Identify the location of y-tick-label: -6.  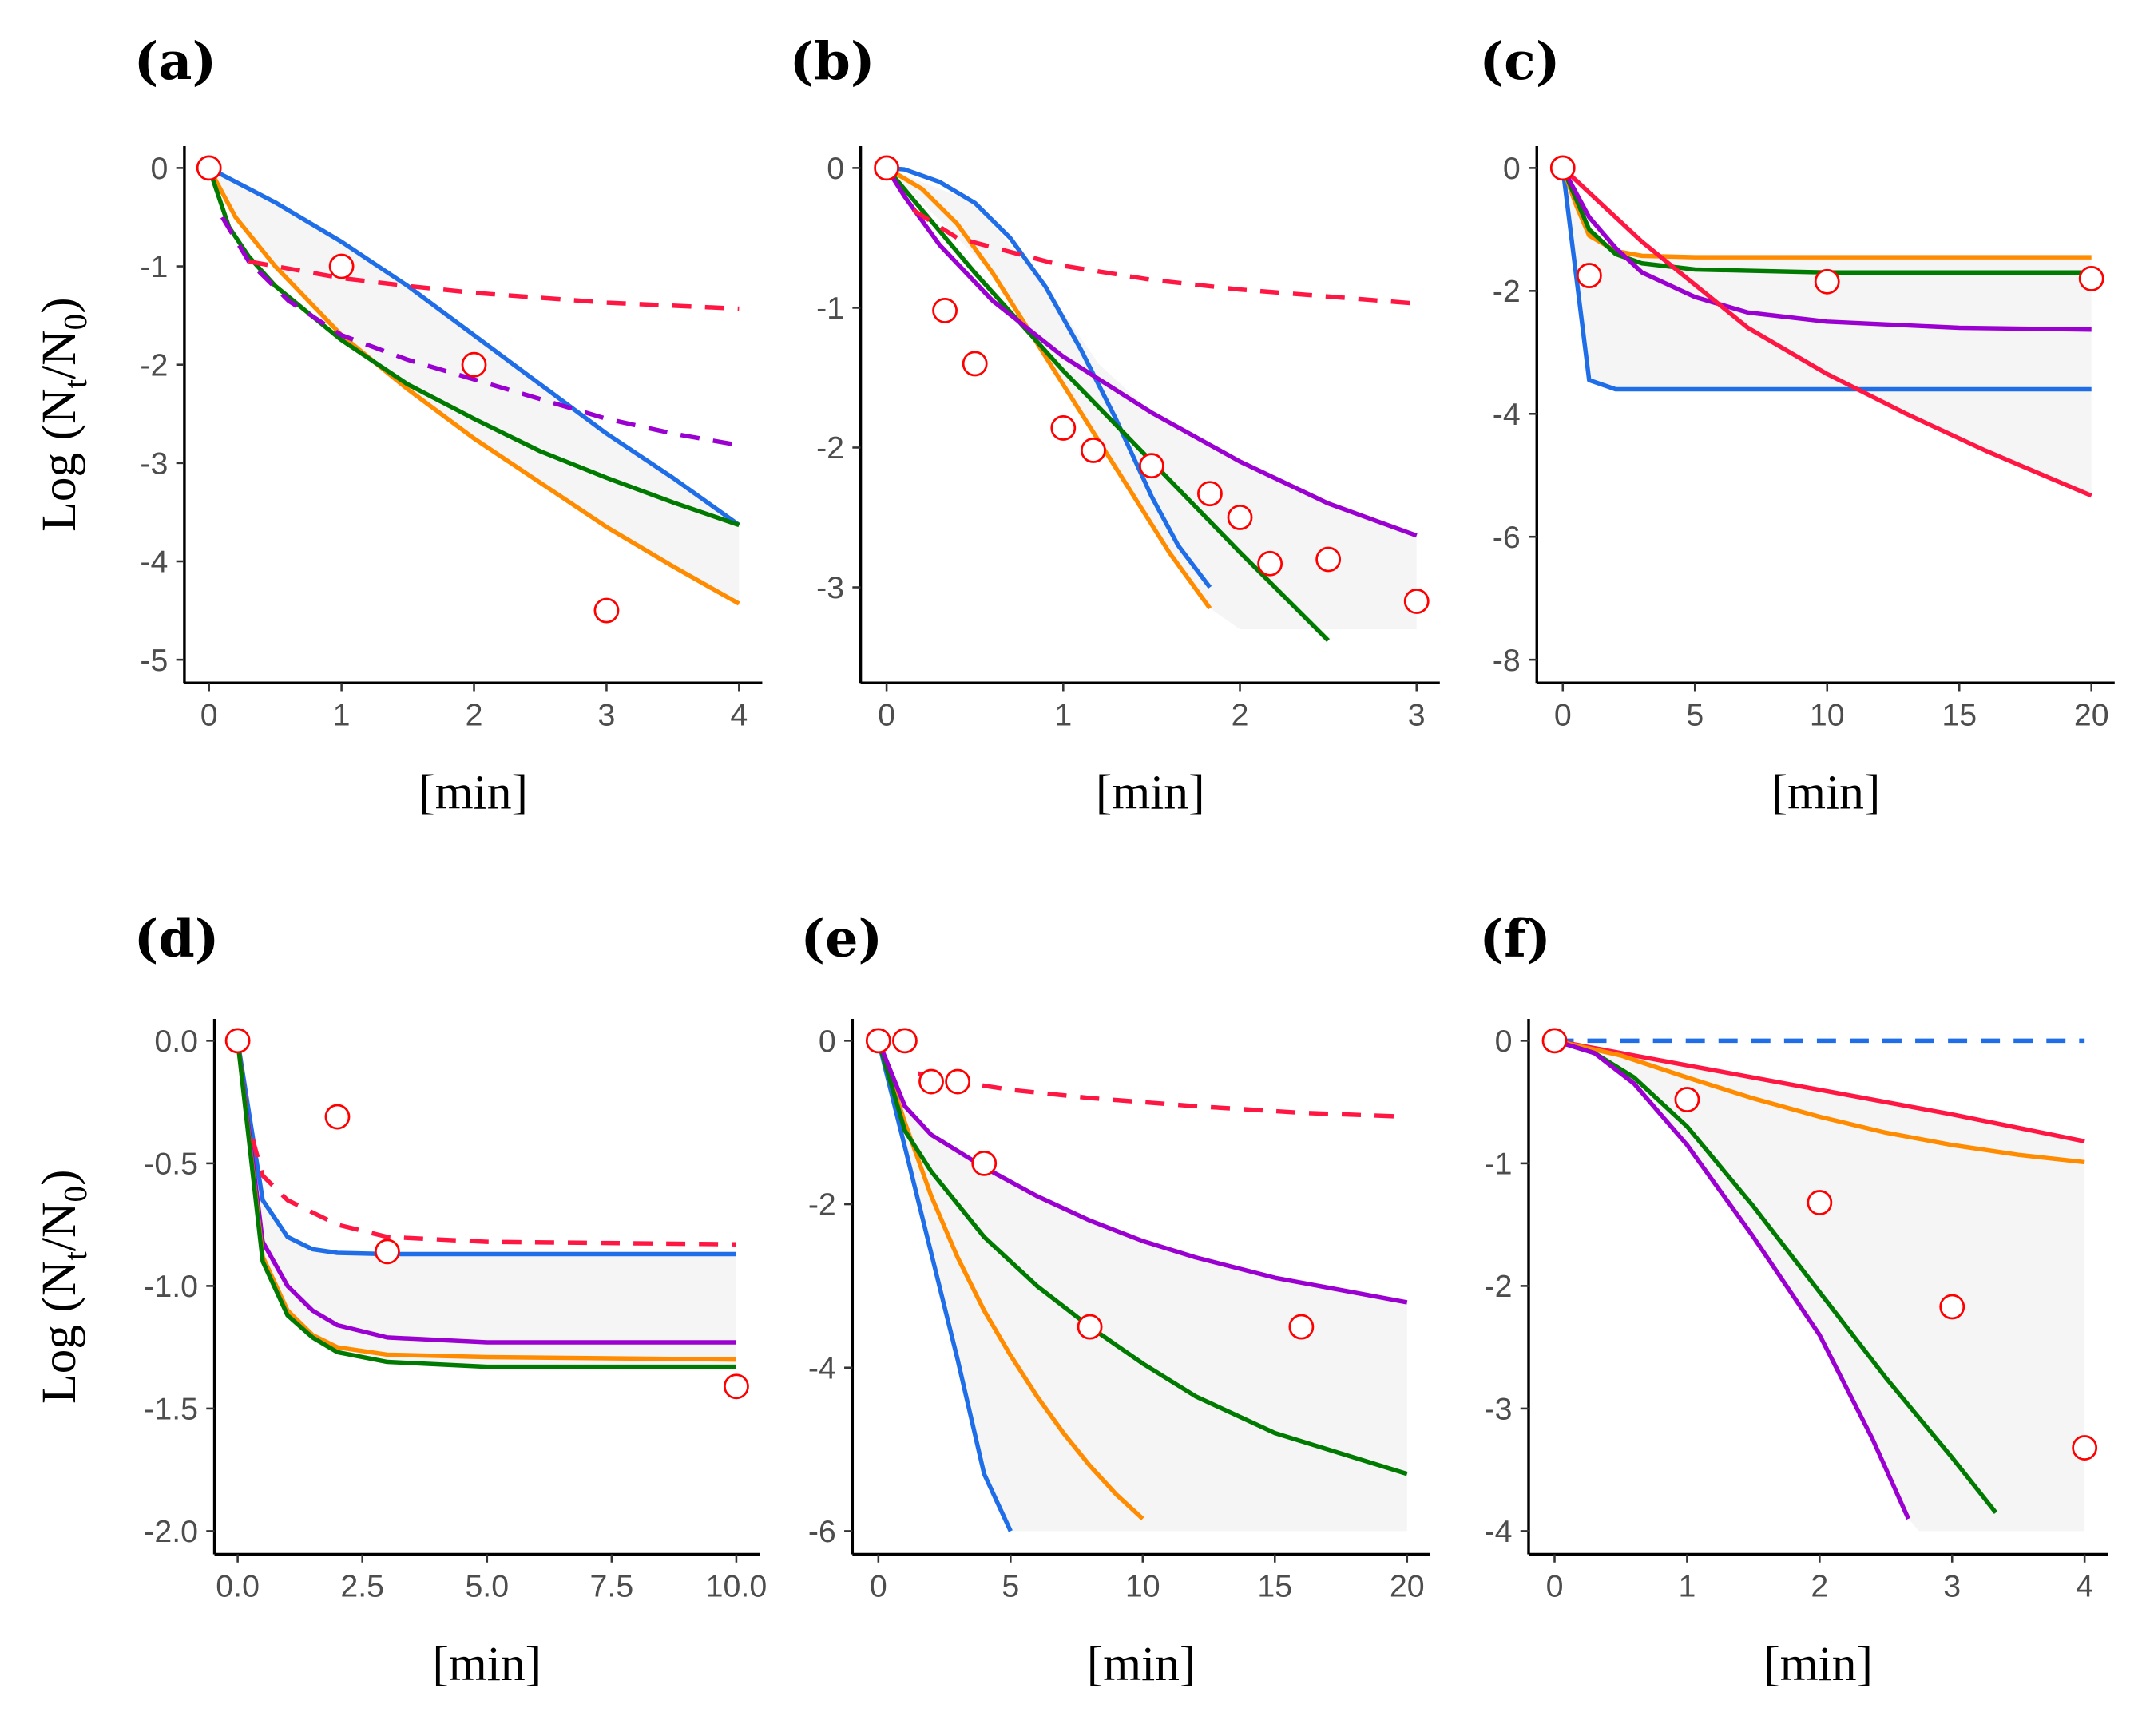
(822, 1531).